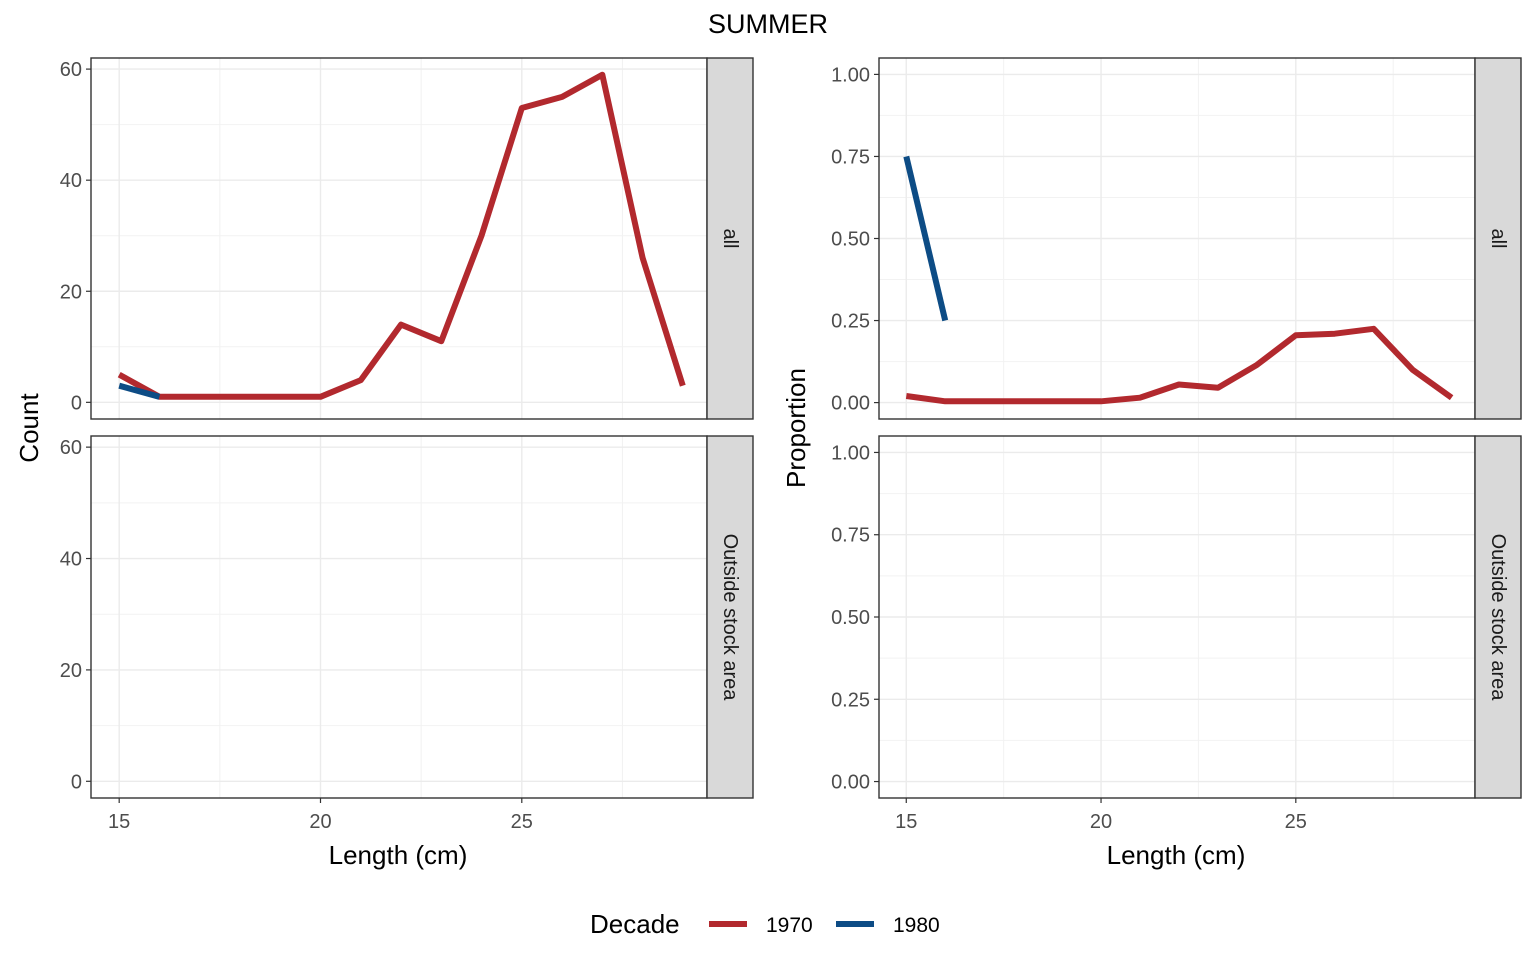 The height and width of the screenshot is (960, 1536). What do you see at coordinates (765, 924) in the screenshot?
I see `legend: Decade 1970 1980` at bounding box center [765, 924].